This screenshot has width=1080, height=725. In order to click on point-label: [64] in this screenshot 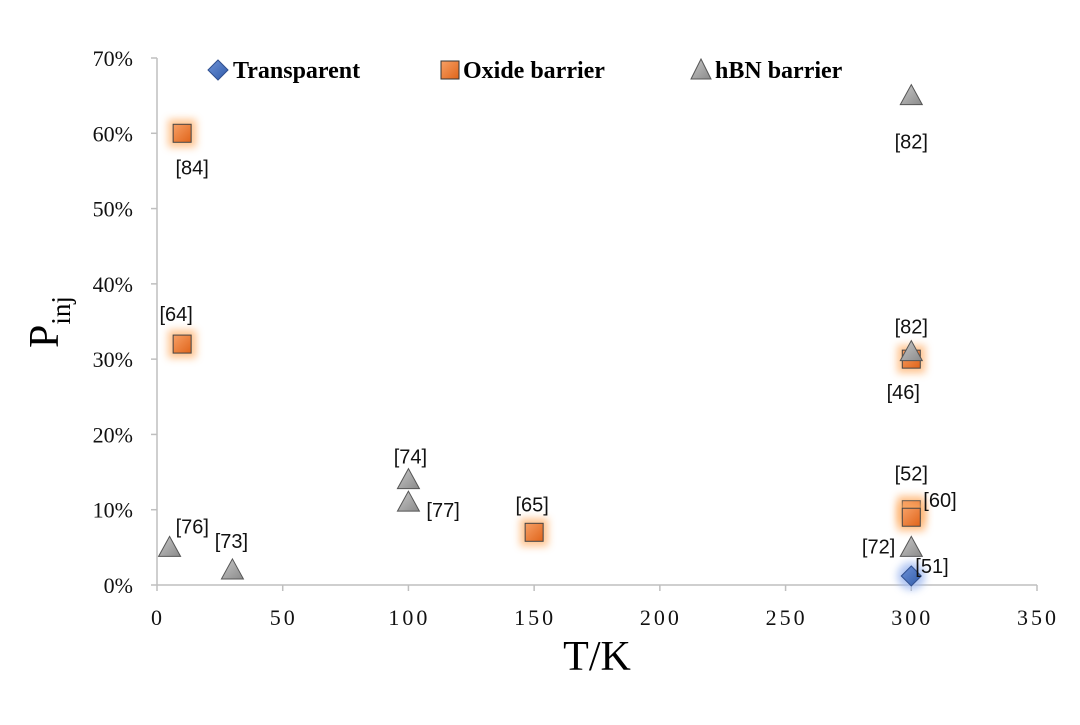, I will do `click(175, 315)`.